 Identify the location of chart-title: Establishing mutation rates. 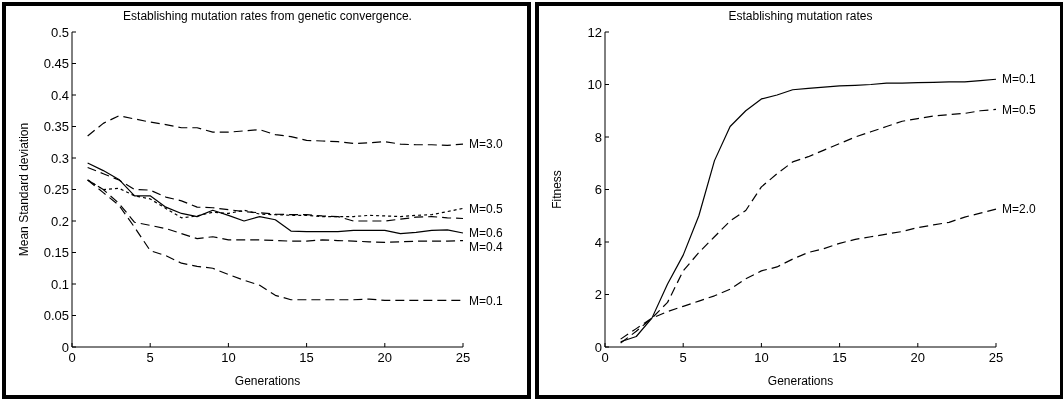
(800, 16).